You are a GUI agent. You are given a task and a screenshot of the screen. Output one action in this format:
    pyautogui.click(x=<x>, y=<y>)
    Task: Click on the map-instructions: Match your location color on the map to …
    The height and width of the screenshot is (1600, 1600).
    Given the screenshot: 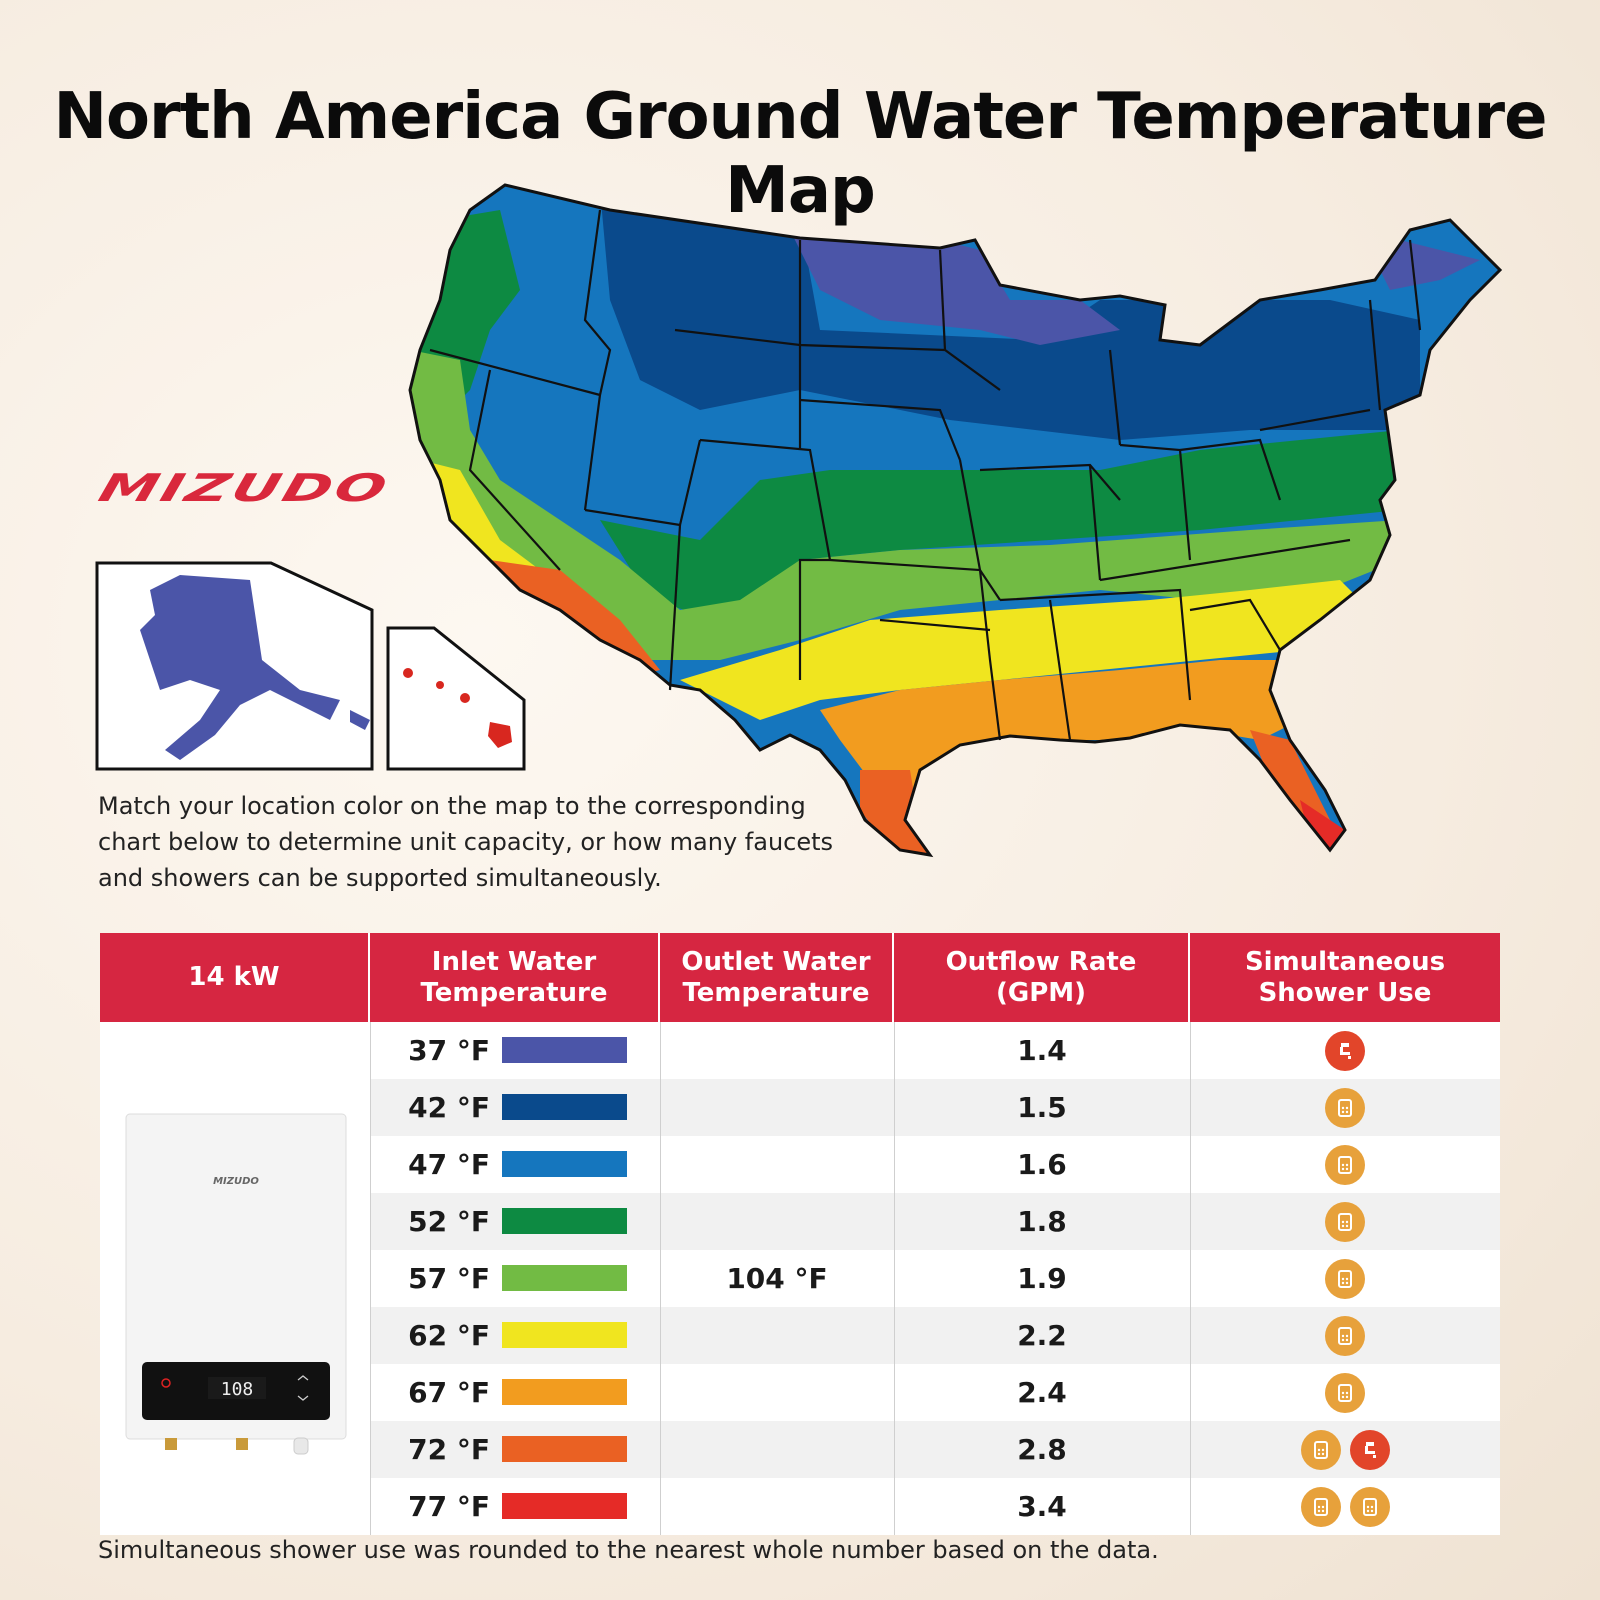 What is the action you would take?
    pyautogui.click(x=466, y=842)
    